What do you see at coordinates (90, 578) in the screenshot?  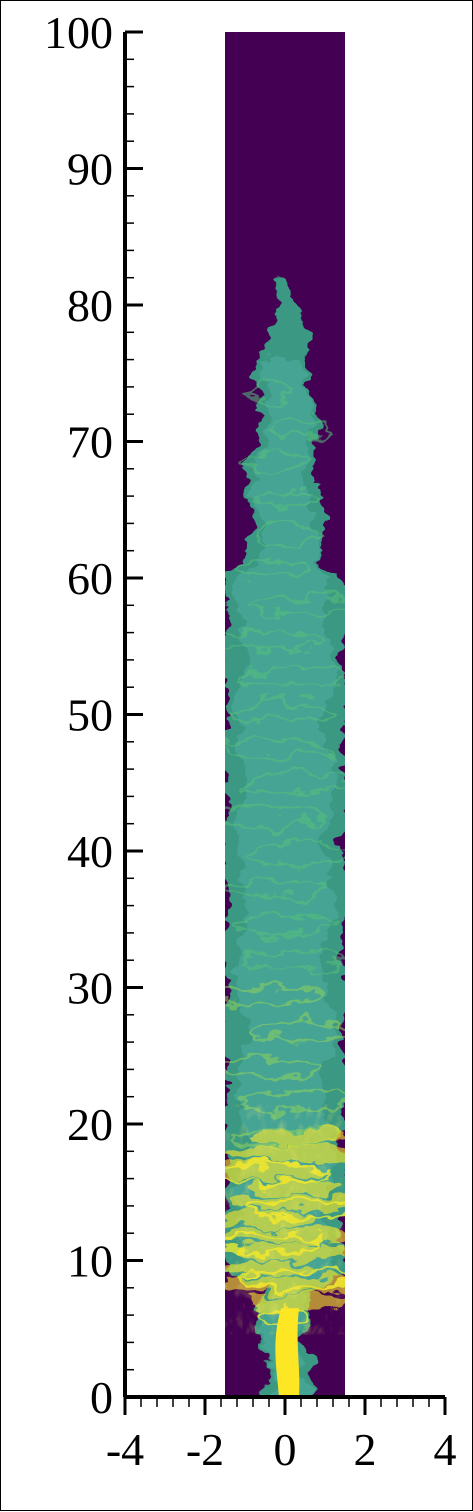 I see `y-tick-label: 60` at bounding box center [90, 578].